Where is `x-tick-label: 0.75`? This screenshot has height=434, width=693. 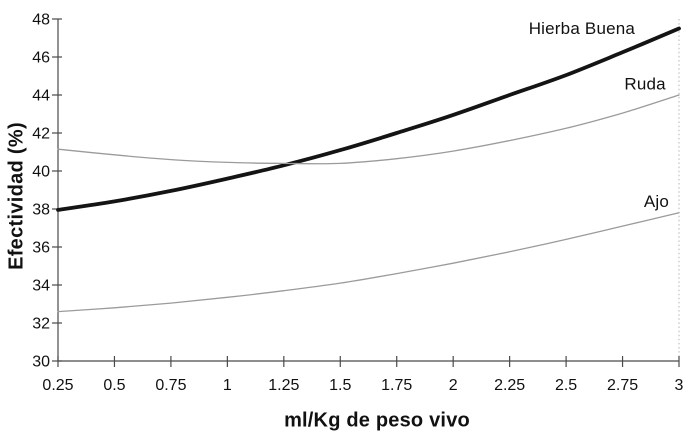 x-tick-label: 0.75 is located at coordinates (170, 385).